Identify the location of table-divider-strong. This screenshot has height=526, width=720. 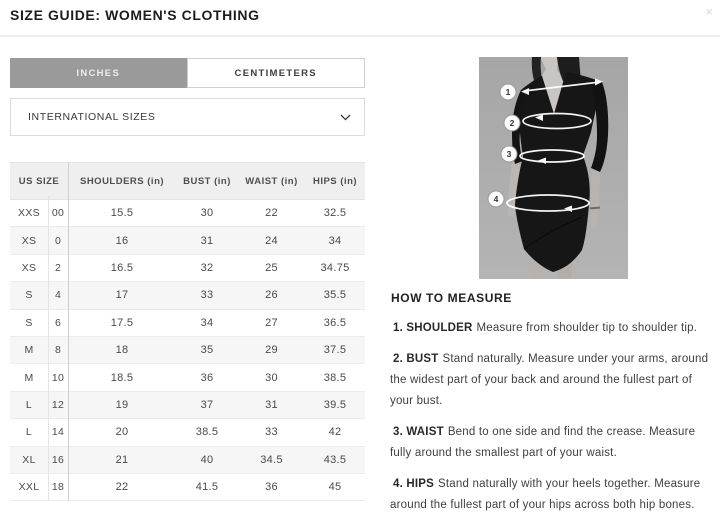
(68, 332).